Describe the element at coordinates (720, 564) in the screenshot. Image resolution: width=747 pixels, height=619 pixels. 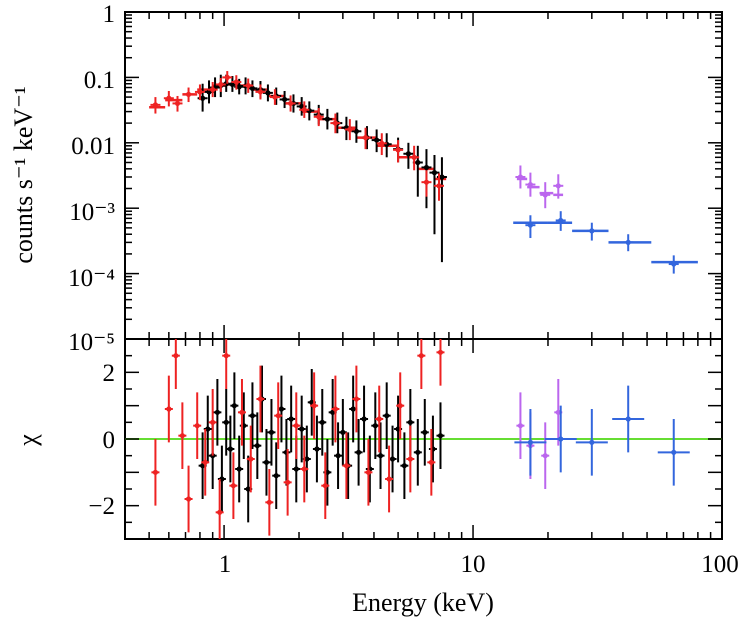
I see `x-tick-label: 100` at that location.